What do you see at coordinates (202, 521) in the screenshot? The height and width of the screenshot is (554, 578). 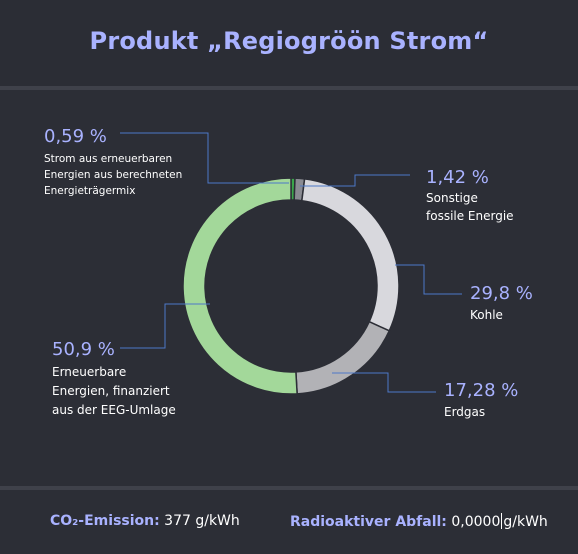 I see `co2-value: 377 g/kWh` at bounding box center [202, 521].